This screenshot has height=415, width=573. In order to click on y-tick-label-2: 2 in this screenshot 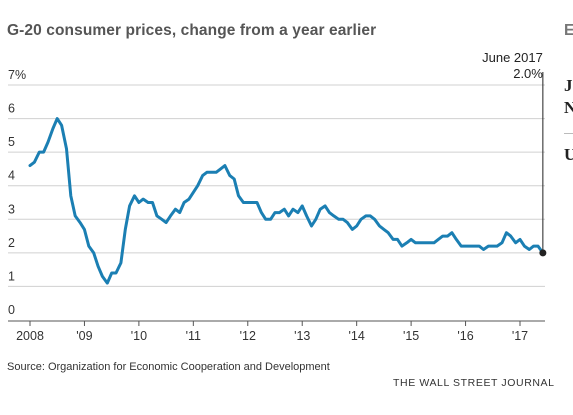, I will do `click(11, 243)`.